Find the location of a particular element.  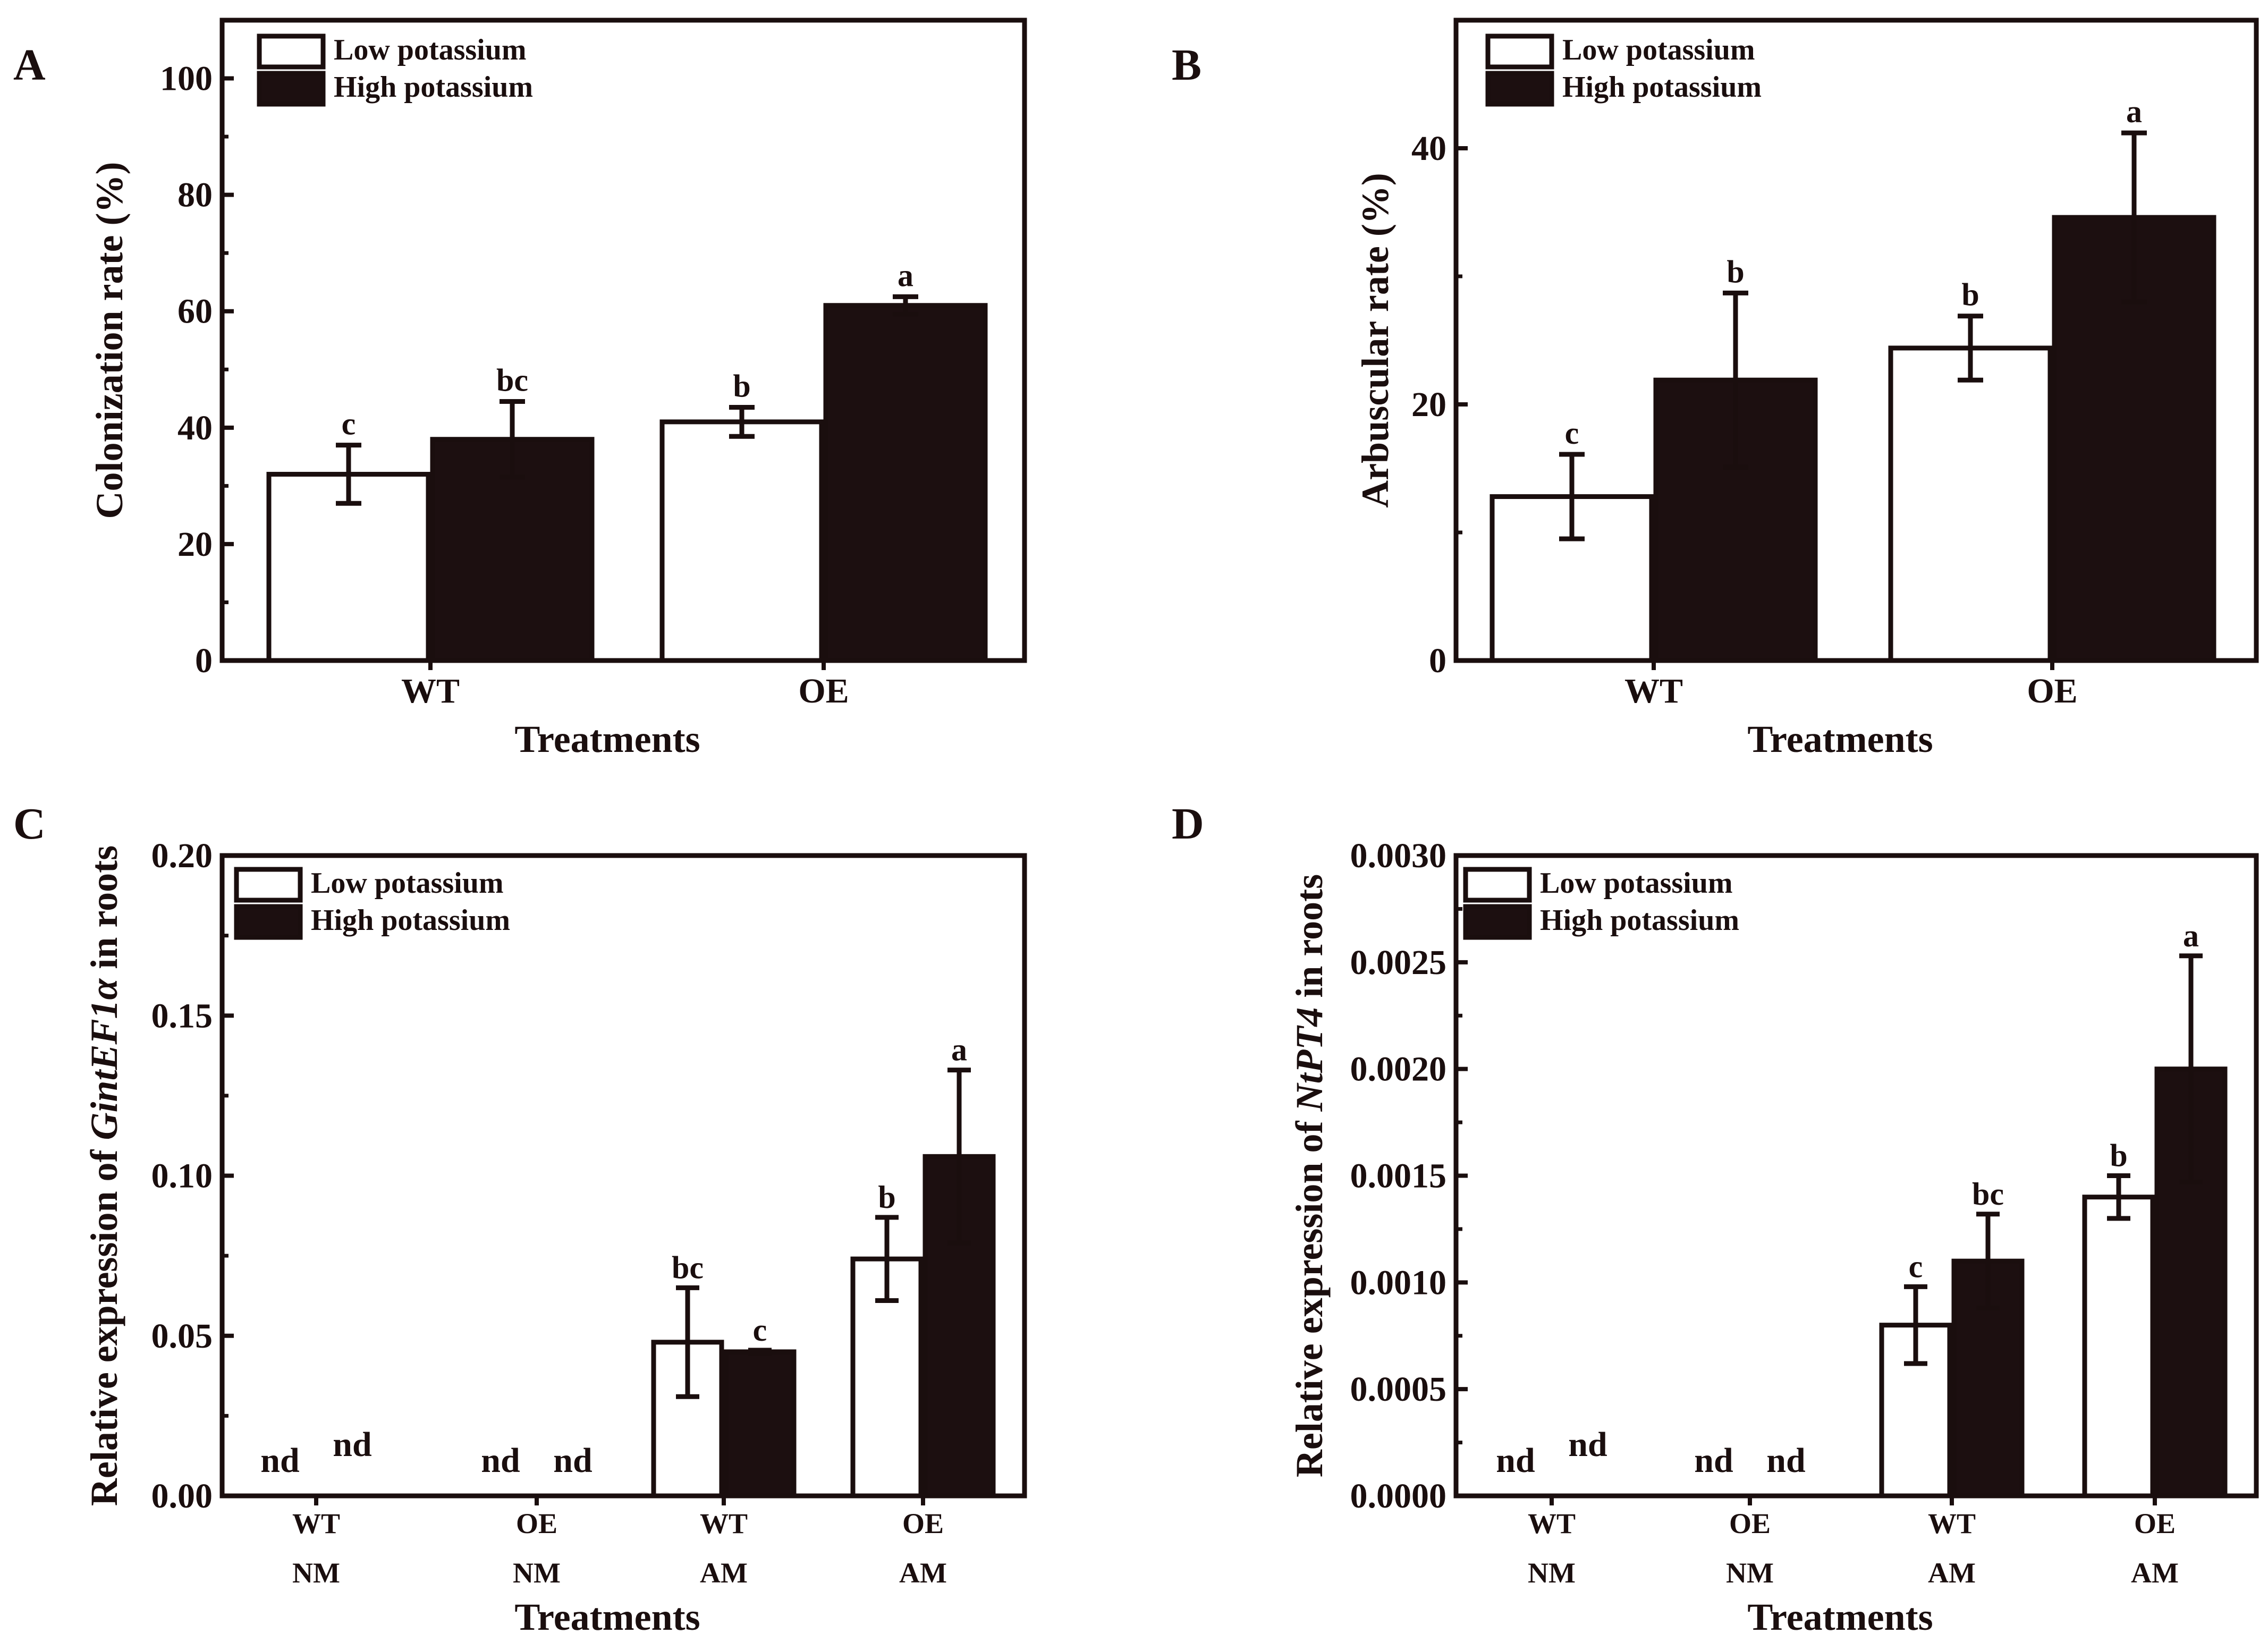

y-axis-title: Relative expression of GintEF1α in roots is located at coordinates (104, 1175).